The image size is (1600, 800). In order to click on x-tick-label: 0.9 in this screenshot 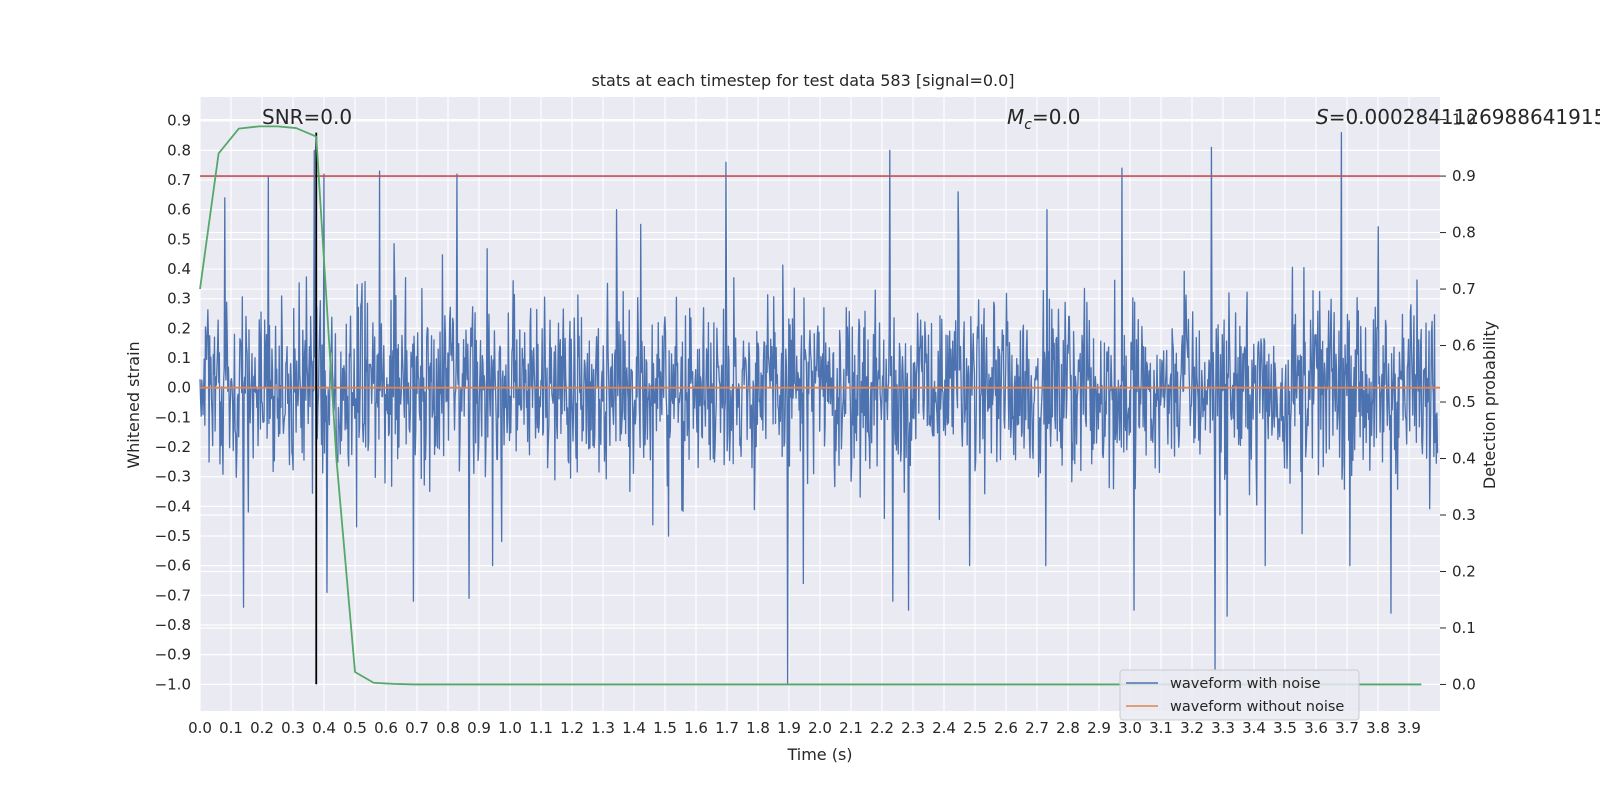, I will do `click(479, 728)`.